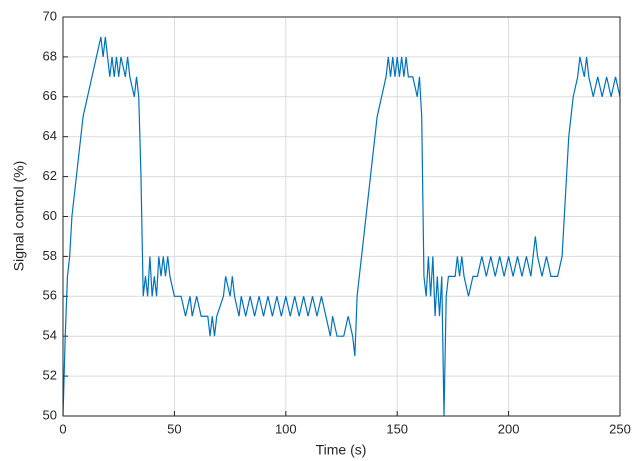  Describe the element at coordinates (50, 175) in the screenshot. I see `y-tick-label: 62` at that location.